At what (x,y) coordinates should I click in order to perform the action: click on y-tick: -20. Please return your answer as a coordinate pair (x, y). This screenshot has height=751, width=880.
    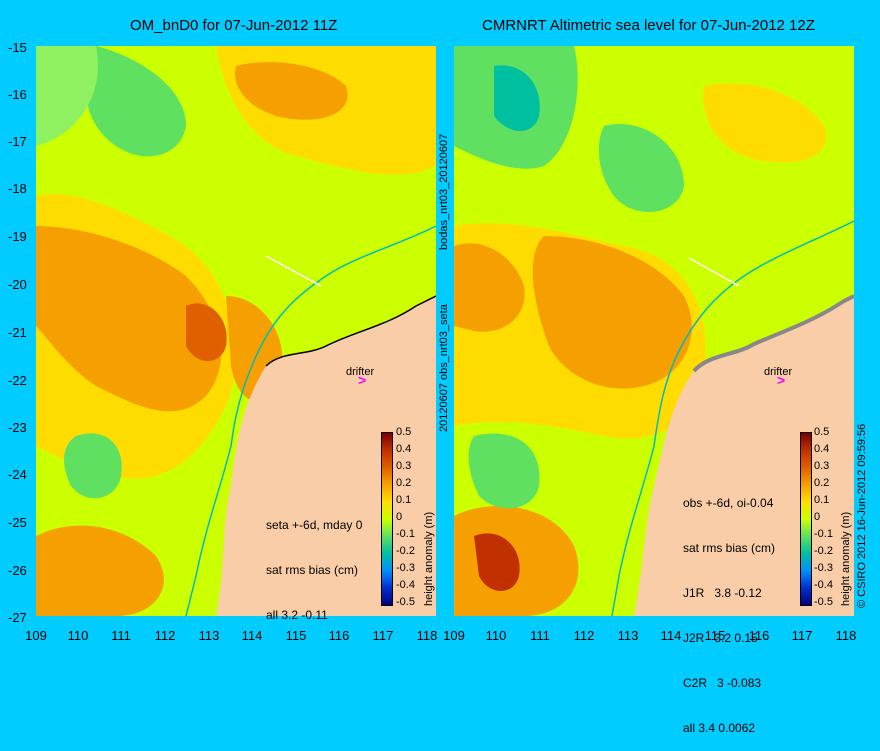
    Looking at the image, I should click on (17, 284).